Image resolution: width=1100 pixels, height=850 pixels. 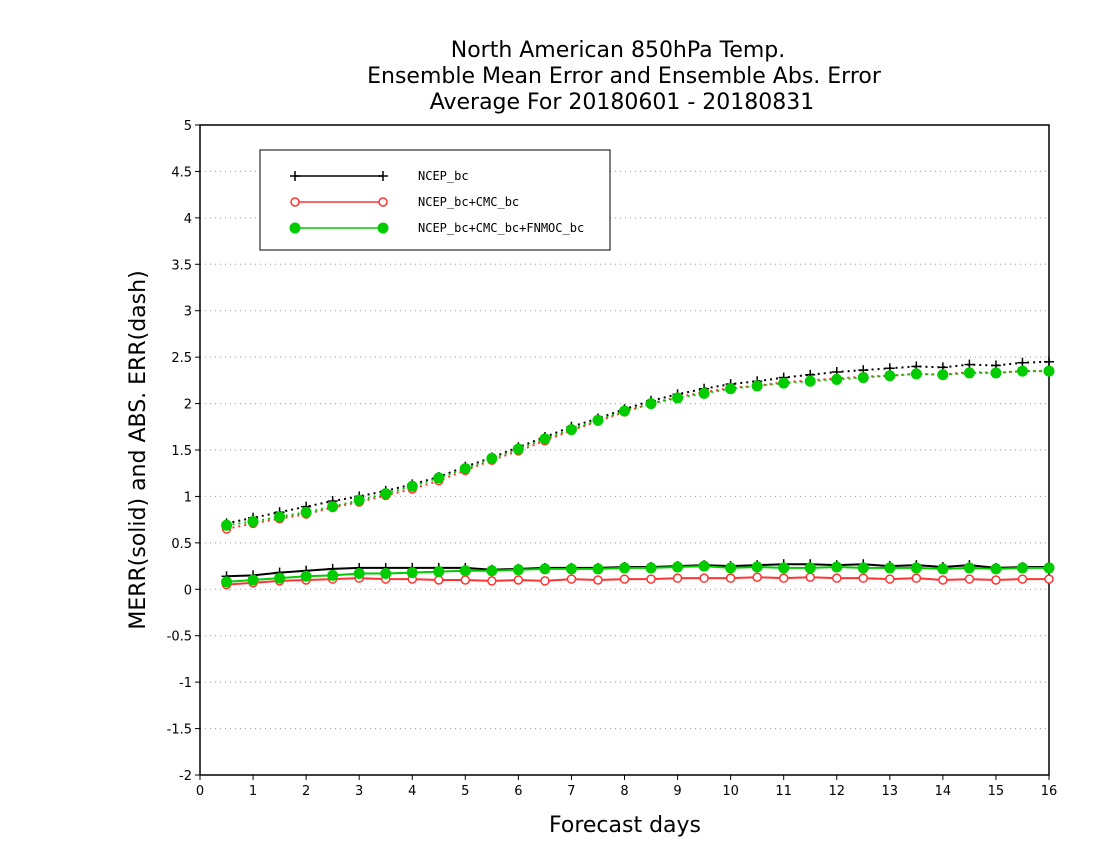 I want to click on y-tick-label: 2.5, so click(x=181, y=358).